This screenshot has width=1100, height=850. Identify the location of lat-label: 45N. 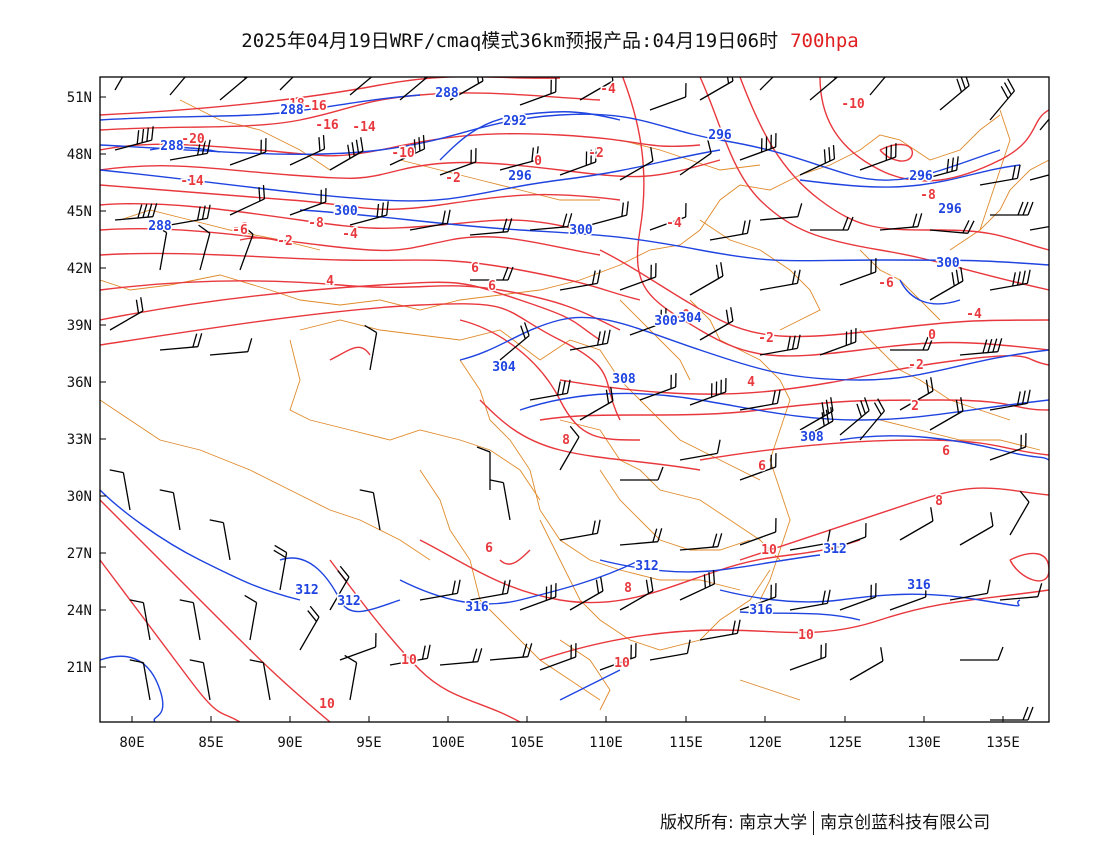
(79, 212).